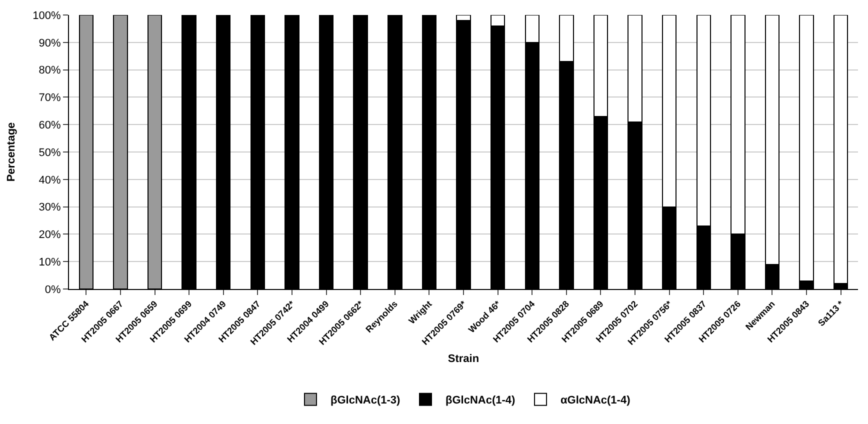 This screenshot has width=868, height=424. What do you see at coordinates (481, 400) in the screenshot?
I see `legend-label: βGlcNAc(1-4)` at bounding box center [481, 400].